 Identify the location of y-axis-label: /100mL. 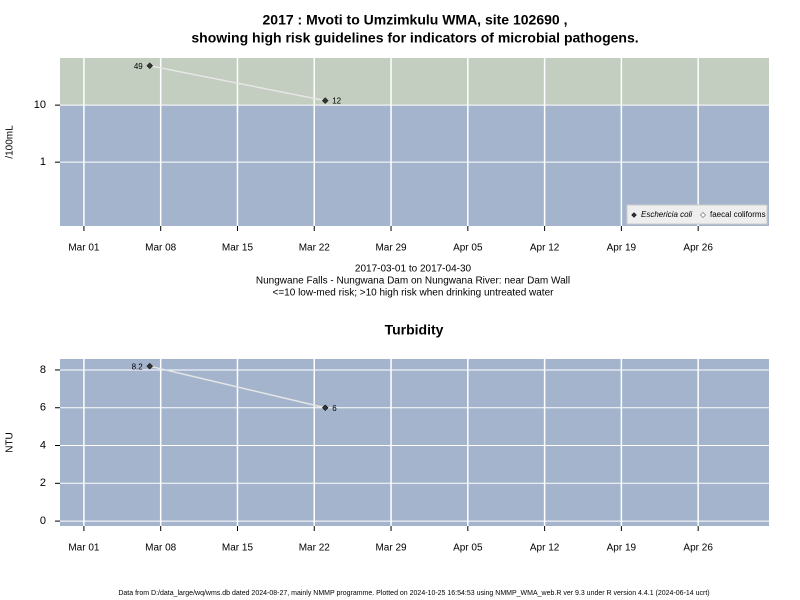
(10, 142).